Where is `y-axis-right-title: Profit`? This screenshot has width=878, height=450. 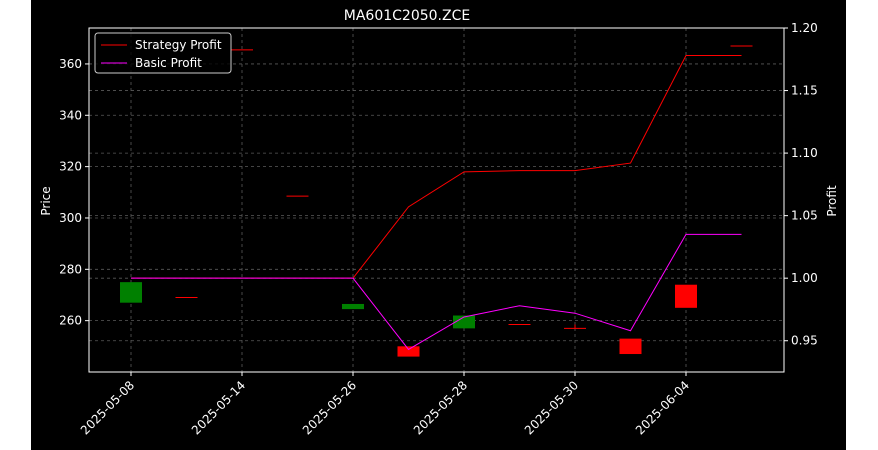 y-axis-right-title: Profit is located at coordinates (832, 201).